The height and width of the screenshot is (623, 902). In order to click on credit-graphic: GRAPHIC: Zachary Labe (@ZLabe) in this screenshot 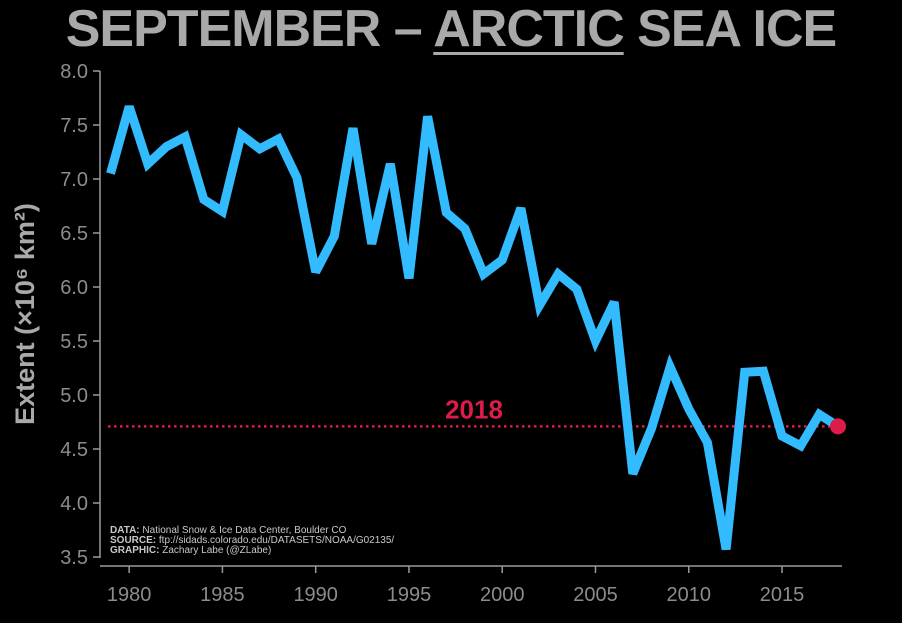, I will do `click(252, 551)`.